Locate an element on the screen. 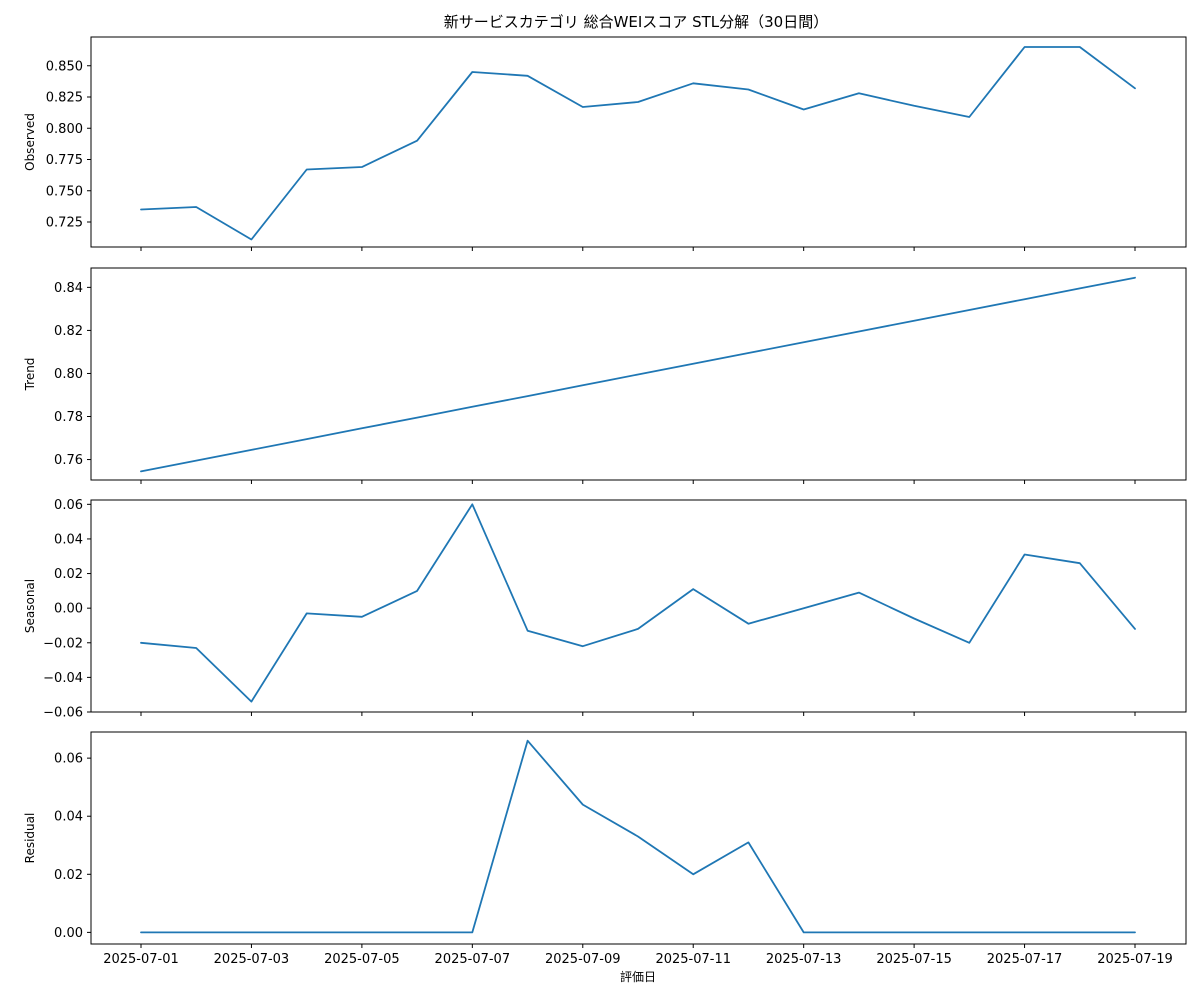 This screenshot has height=1004, width=1200. y-tick-label: −0.02 is located at coordinates (63, 643).